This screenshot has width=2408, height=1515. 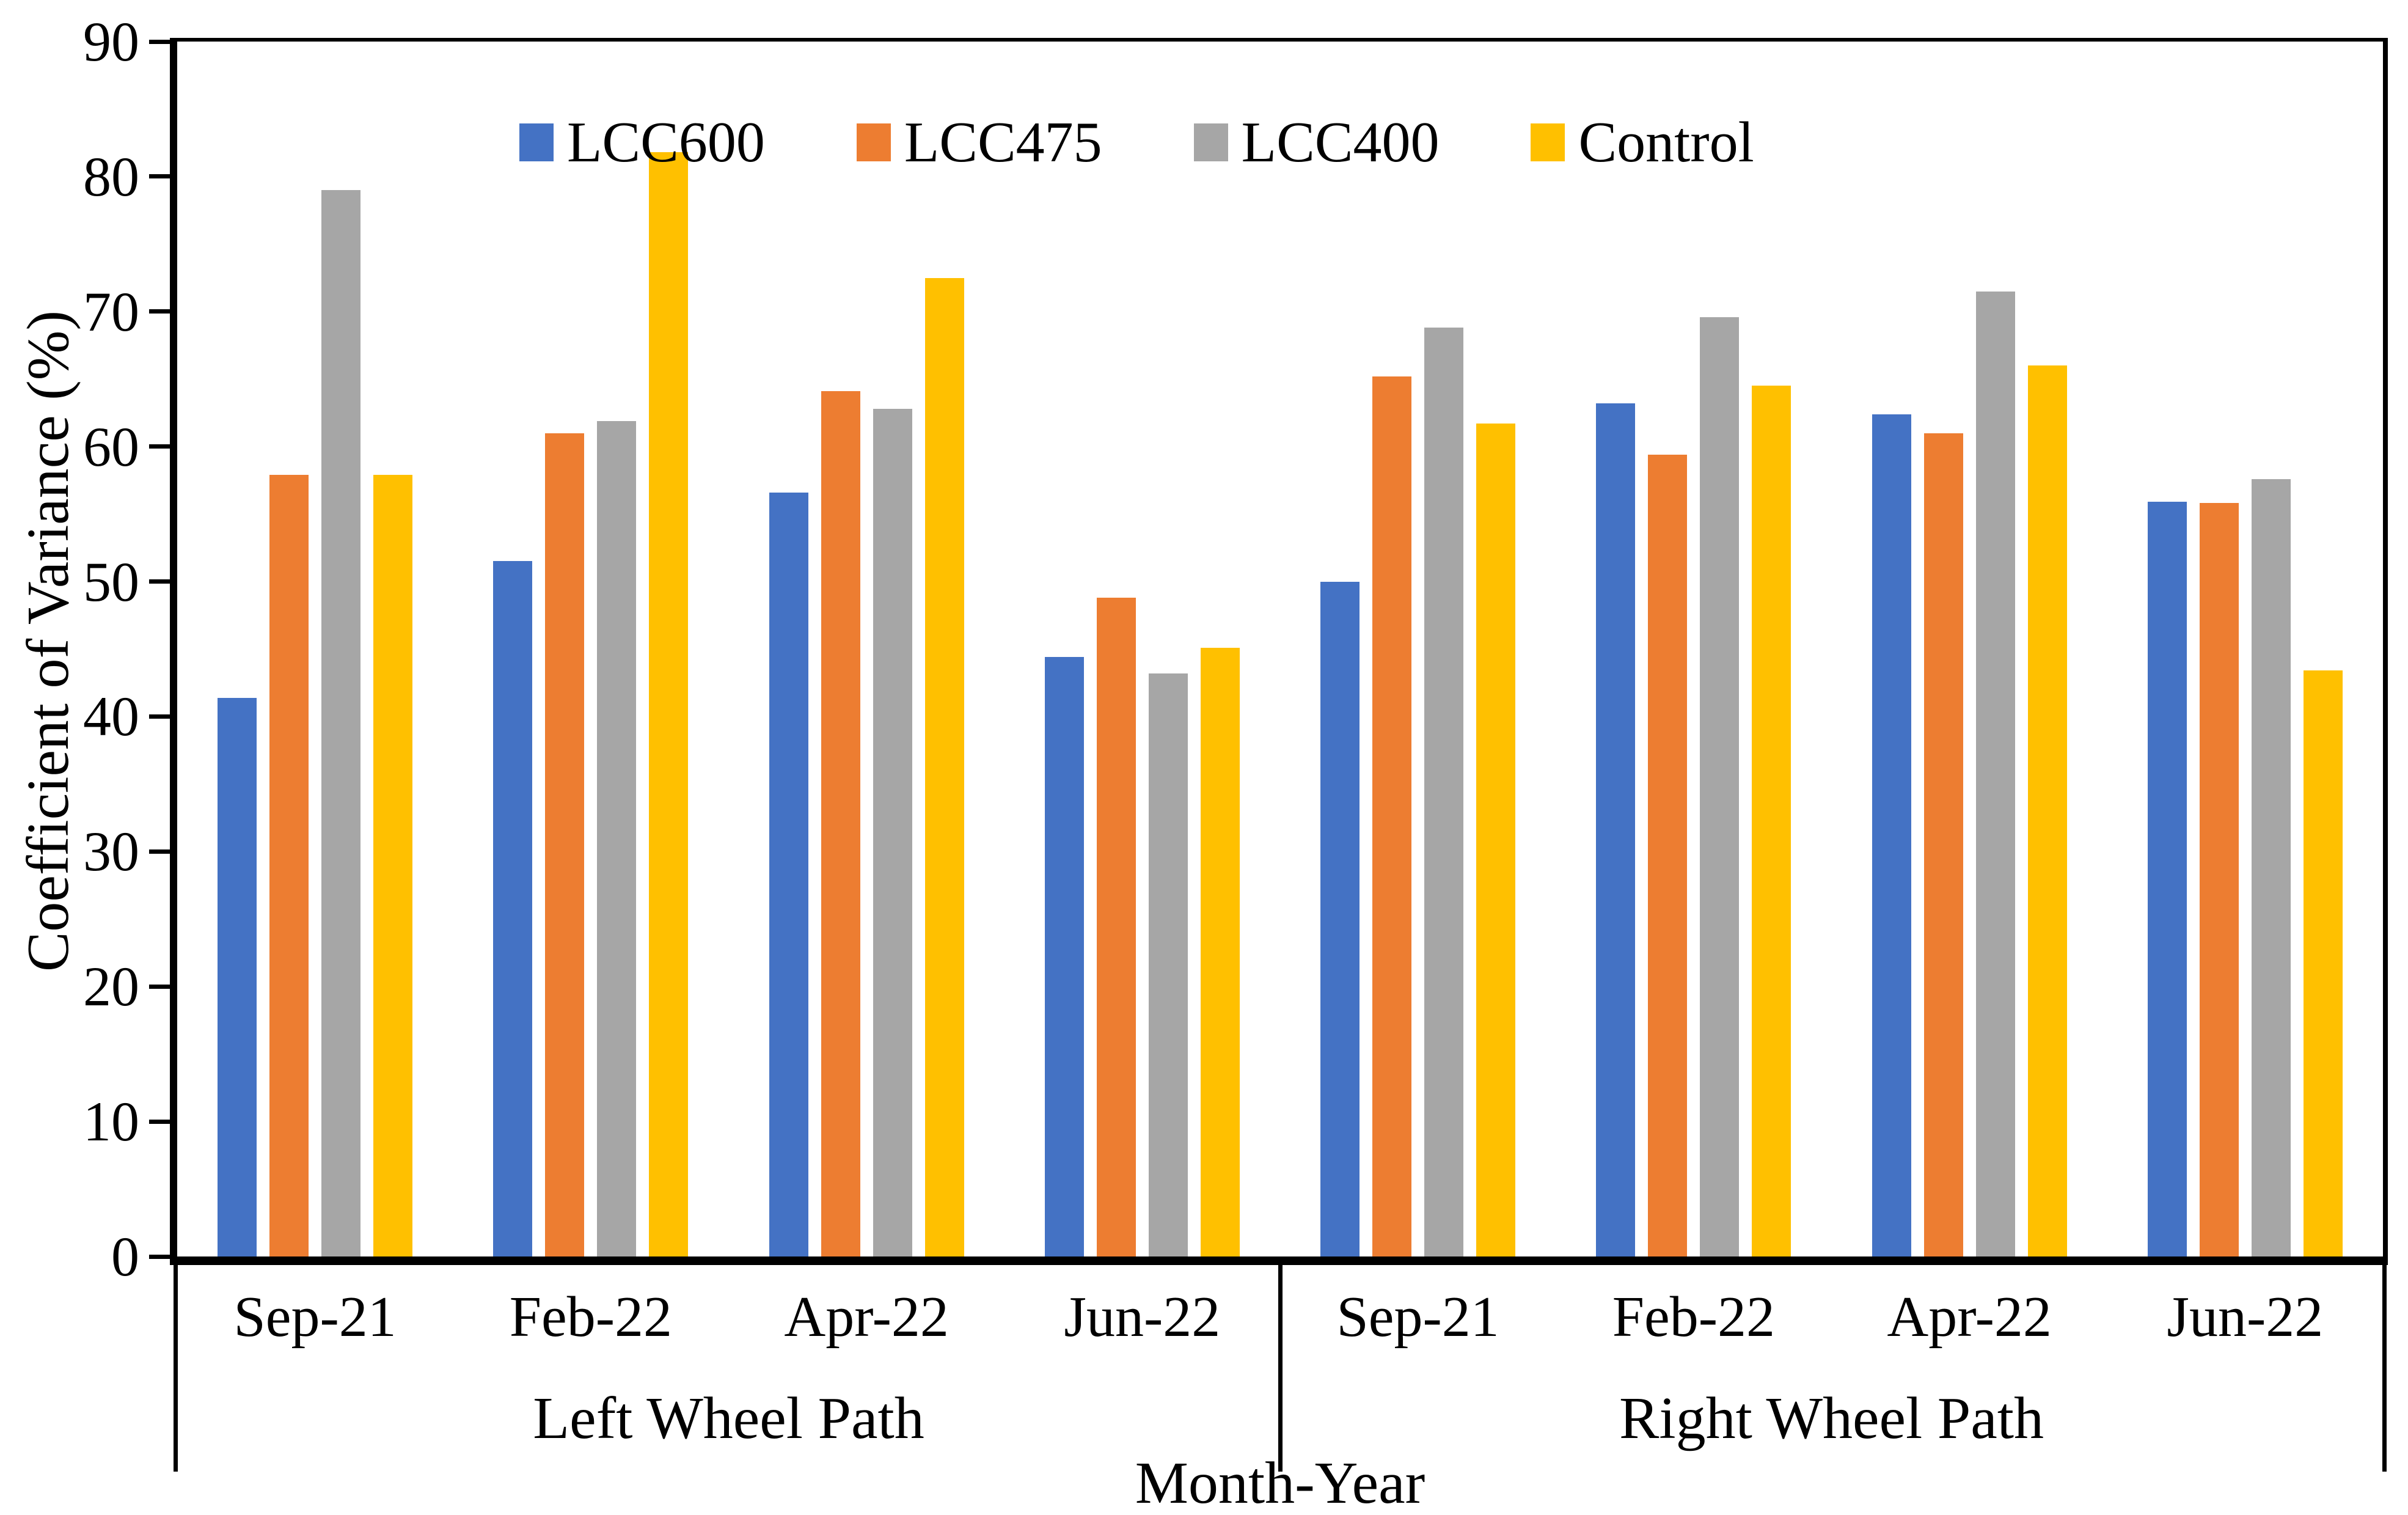 What do you see at coordinates (1340, 918) in the screenshot?
I see `bar-LCC600-Sep-21-right` at bounding box center [1340, 918].